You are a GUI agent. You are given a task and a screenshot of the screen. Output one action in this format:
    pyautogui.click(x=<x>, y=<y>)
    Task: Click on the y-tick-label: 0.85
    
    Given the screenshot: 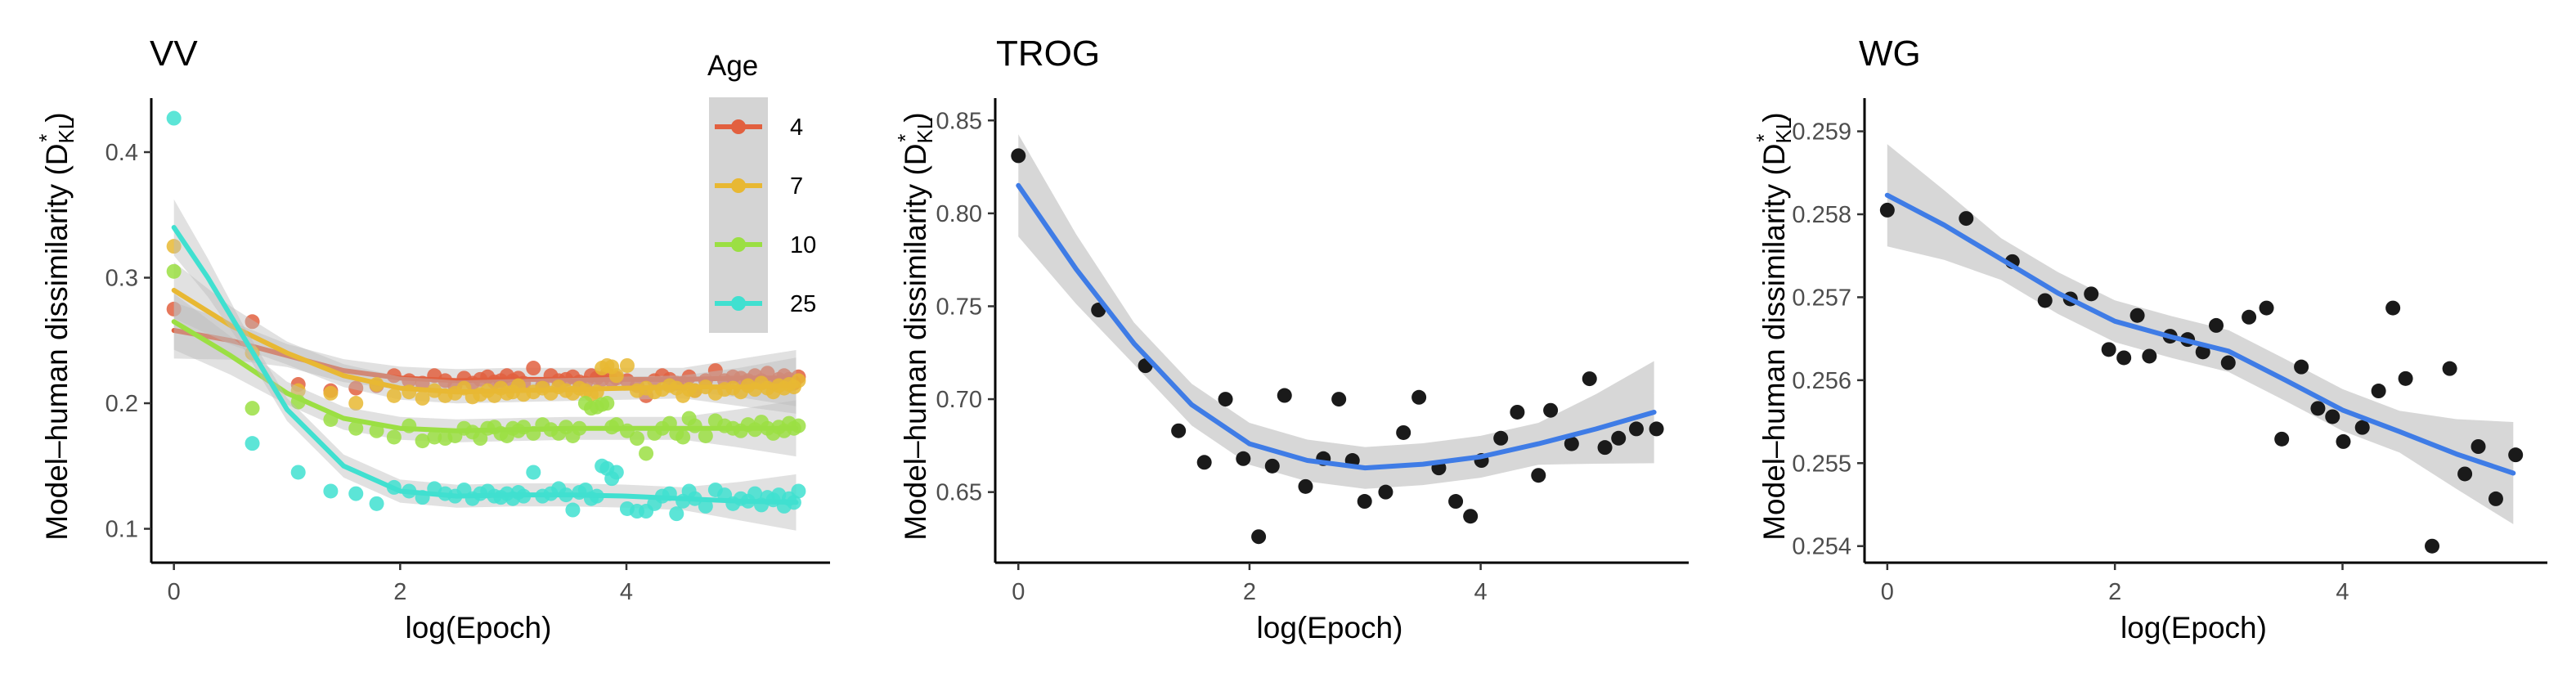 What is the action you would take?
    pyautogui.click(x=959, y=121)
    